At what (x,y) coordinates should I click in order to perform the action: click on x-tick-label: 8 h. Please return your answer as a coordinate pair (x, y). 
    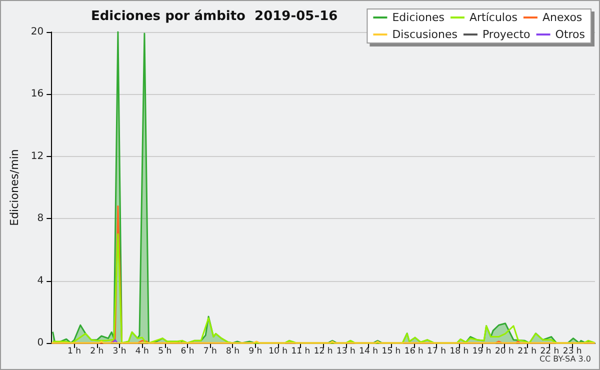
    Looking at the image, I should click on (233, 351).